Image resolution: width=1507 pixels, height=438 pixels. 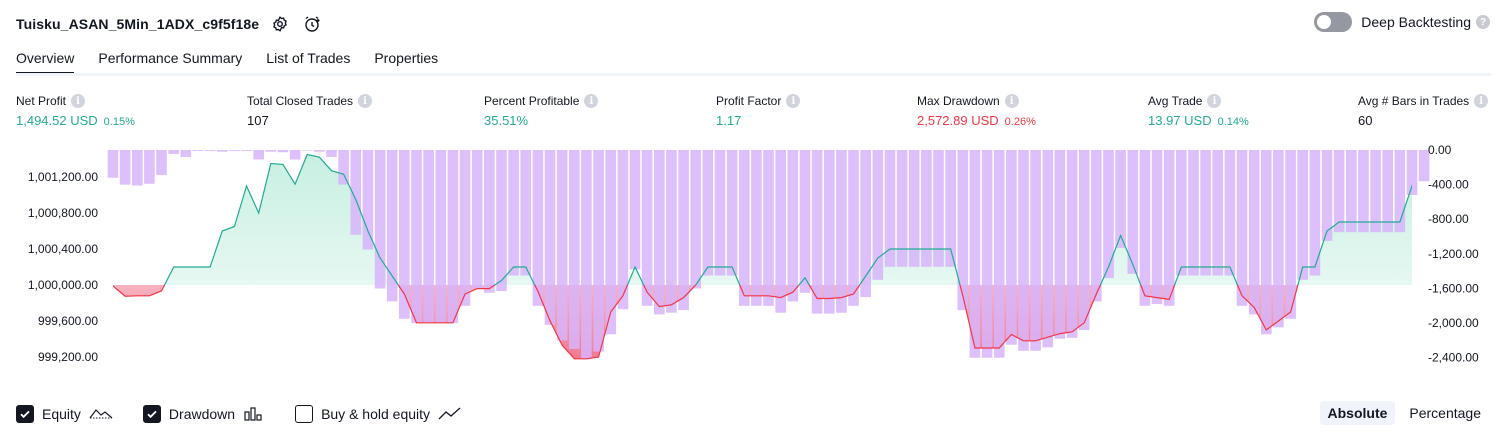 What do you see at coordinates (1180, 120) in the screenshot?
I see `stat-value: 13.97 USD` at bounding box center [1180, 120].